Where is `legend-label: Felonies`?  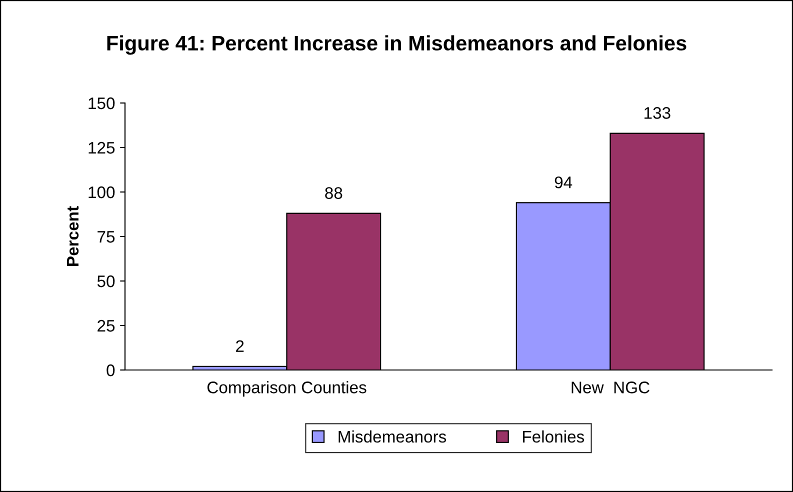
legend-label: Felonies is located at coordinates (553, 436).